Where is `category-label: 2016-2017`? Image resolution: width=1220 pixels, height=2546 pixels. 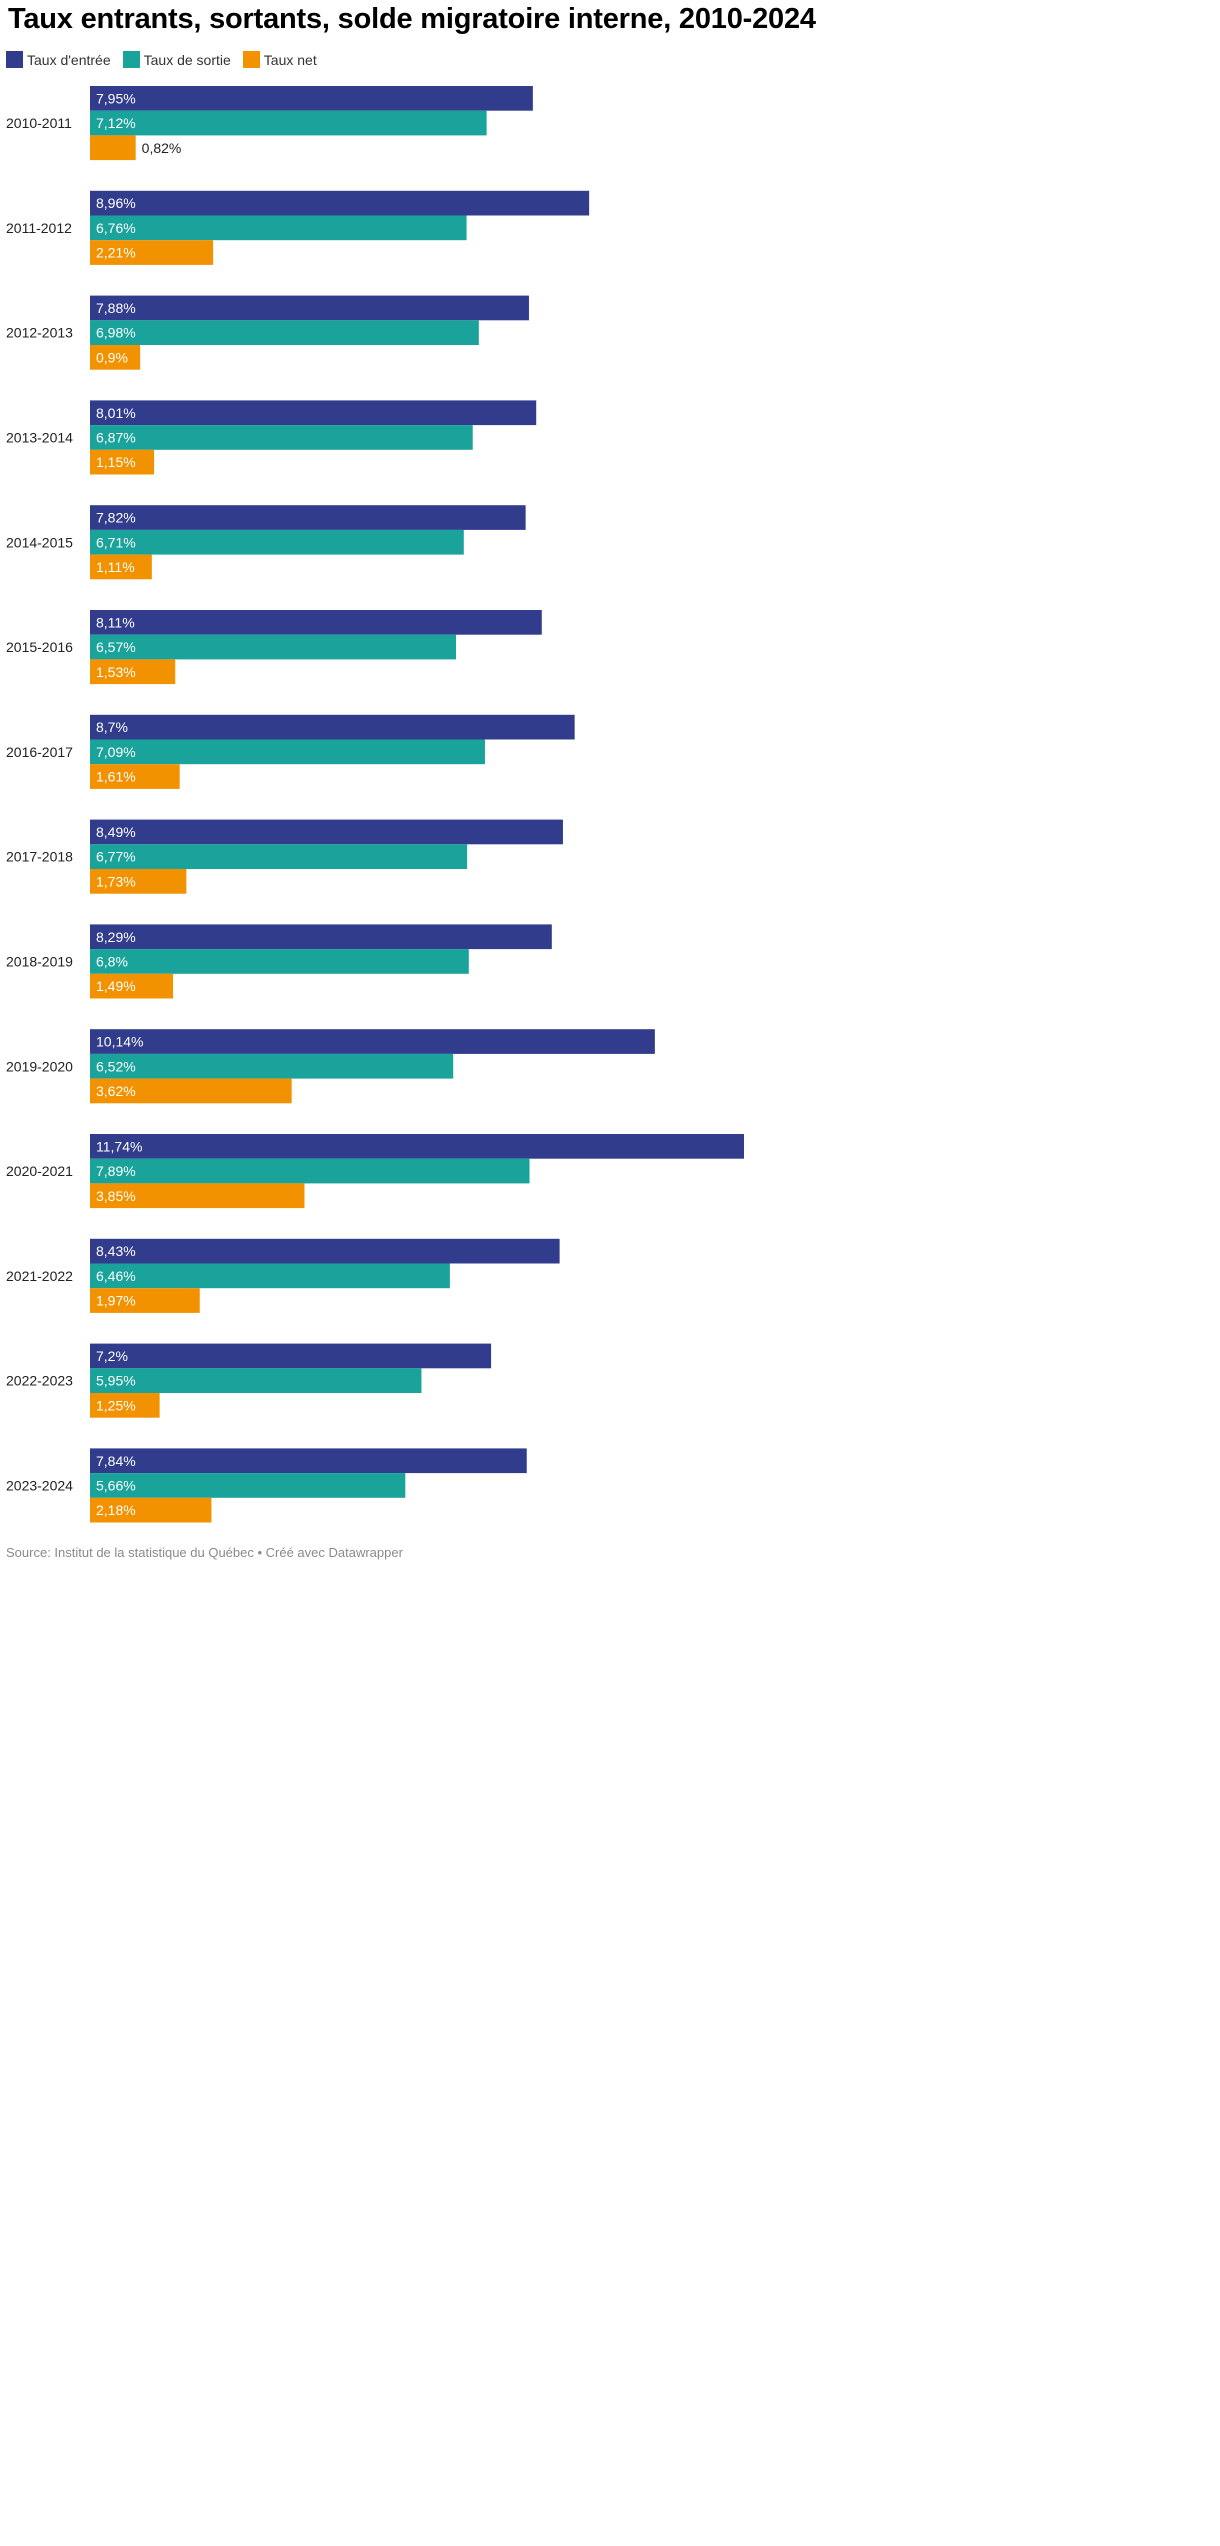 category-label: 2016-2017 is located at coordinates (39, 752).